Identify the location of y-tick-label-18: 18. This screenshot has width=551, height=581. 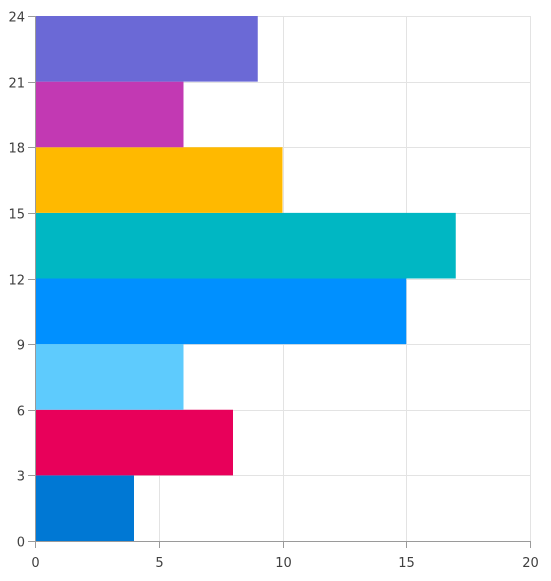
(16, 149).